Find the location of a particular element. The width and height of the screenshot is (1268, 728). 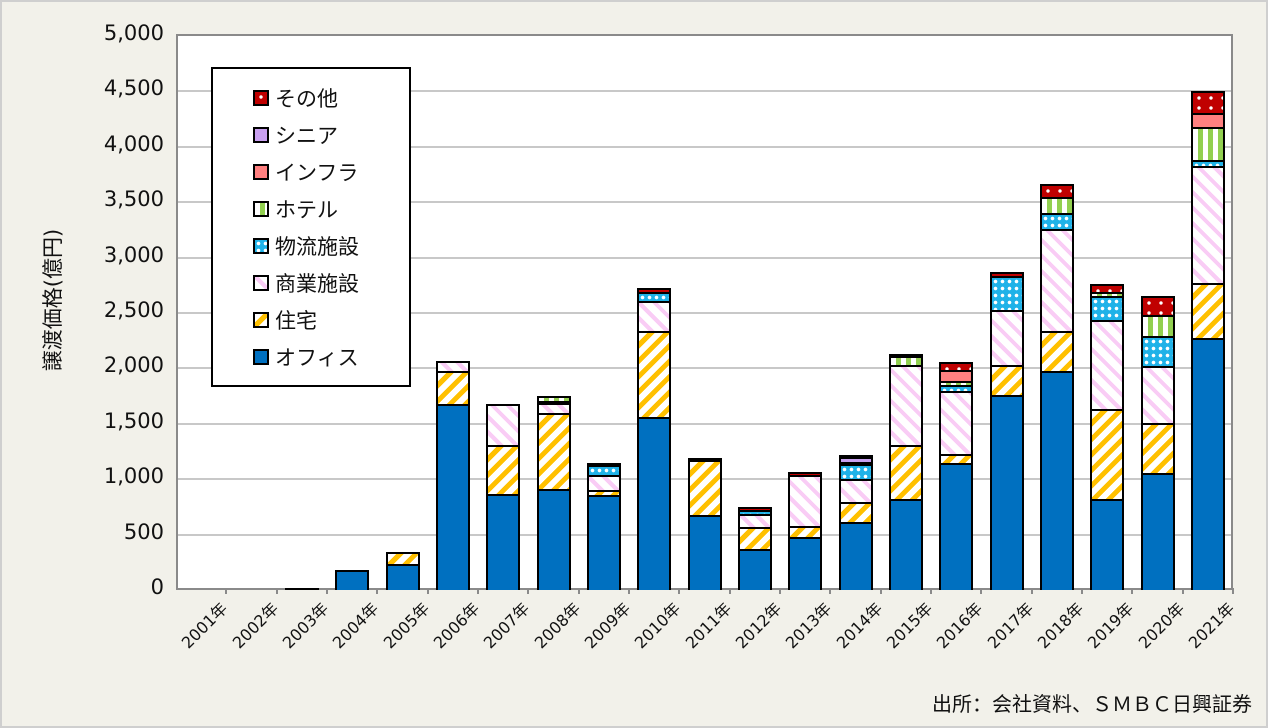

bar-2020年 is located at coordinates (1157, 313).